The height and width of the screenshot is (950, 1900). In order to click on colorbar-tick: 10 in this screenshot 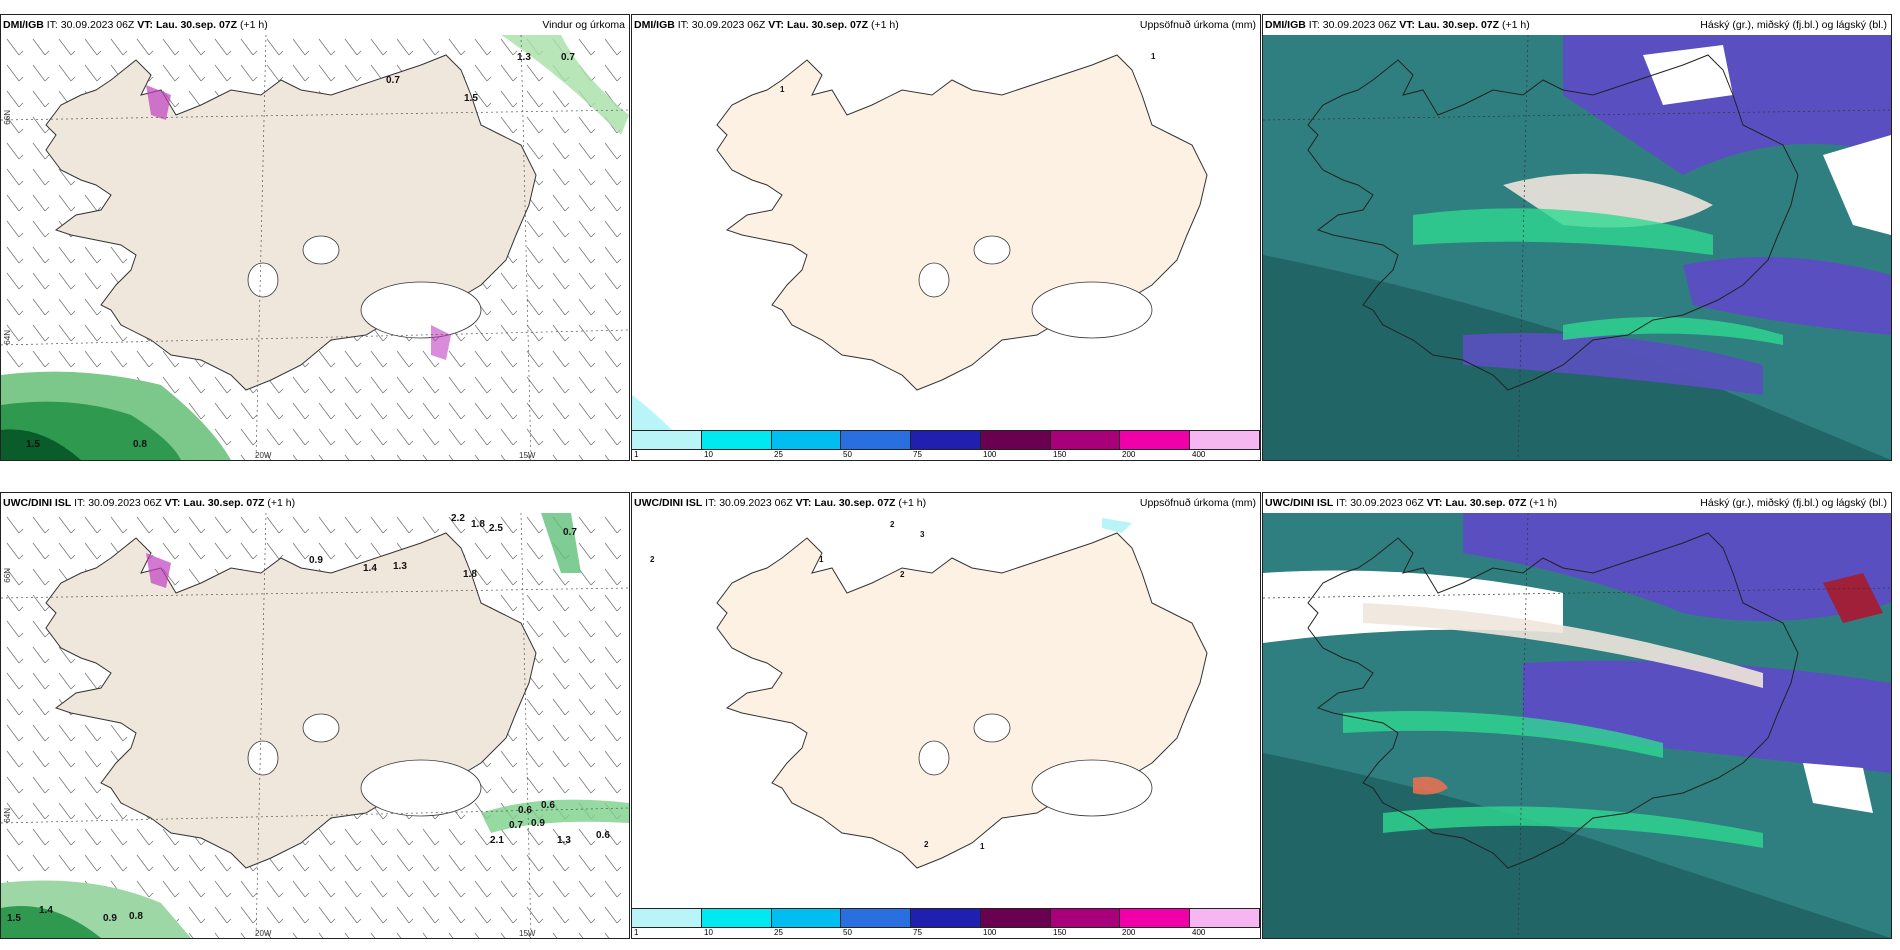, I will do `click(708, 932)`.